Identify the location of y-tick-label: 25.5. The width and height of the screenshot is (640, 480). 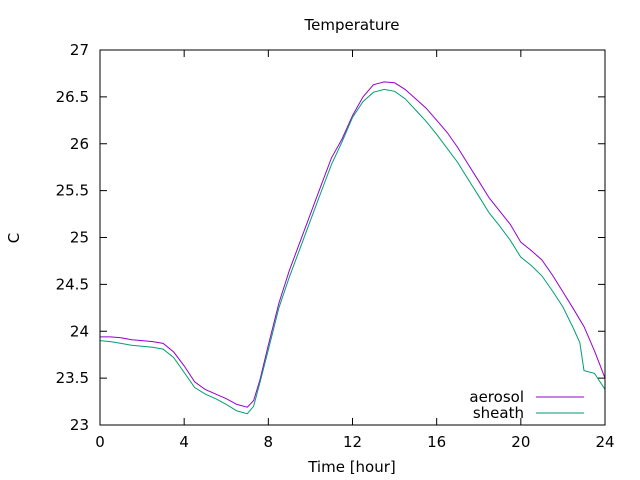
(72, 191).